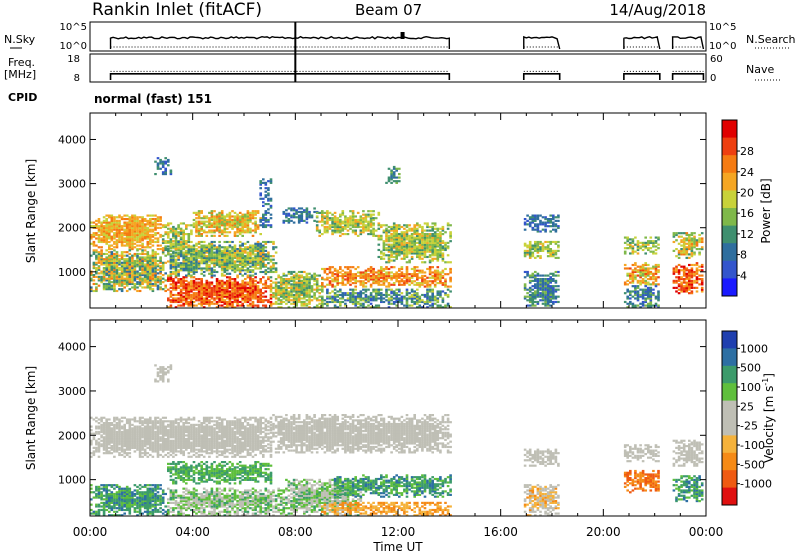 The width and height of the screenshot is (800, 554). What do you see at coordinates (22, 97) in the screenshot?
I see `cpid-label: CPID` at bounding box center [22, 97].